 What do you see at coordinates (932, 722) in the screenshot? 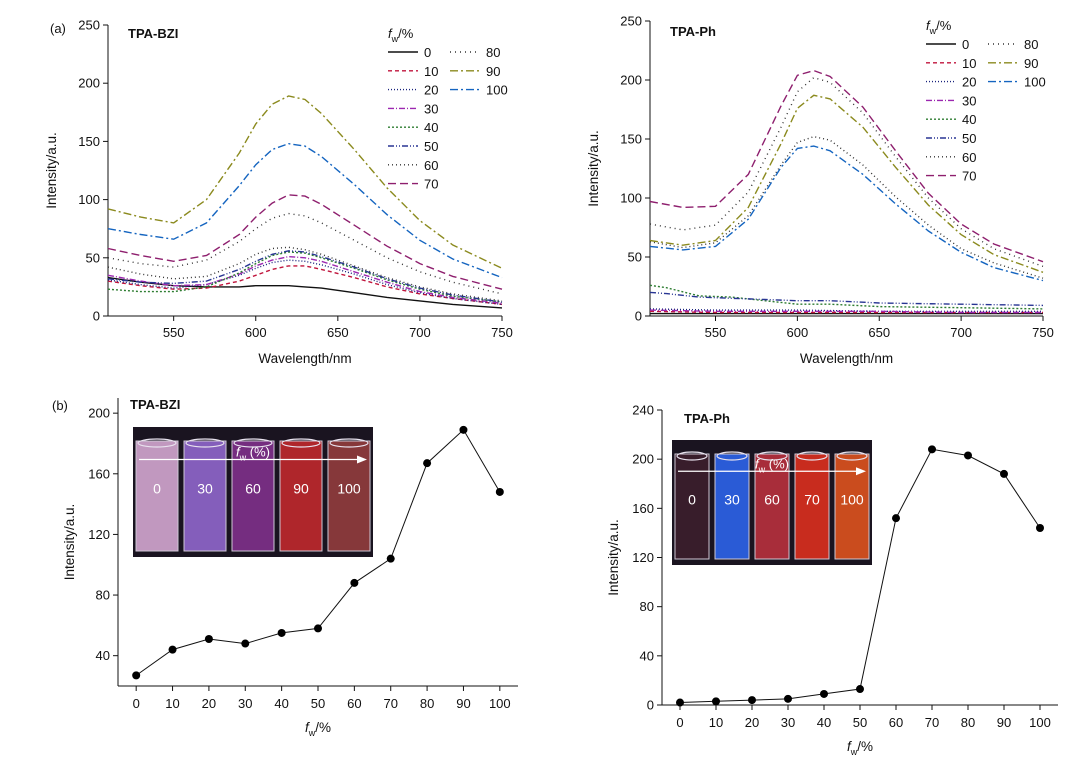
I see `x-tick-label: 70` at bounding box center [932, 722].